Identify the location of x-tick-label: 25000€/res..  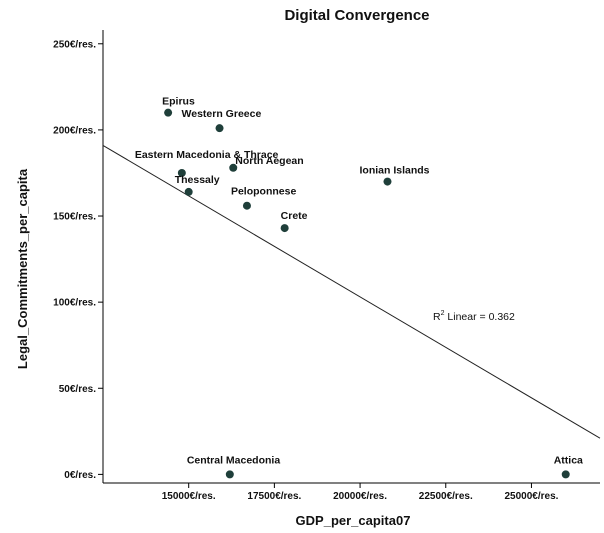
(531, 496).